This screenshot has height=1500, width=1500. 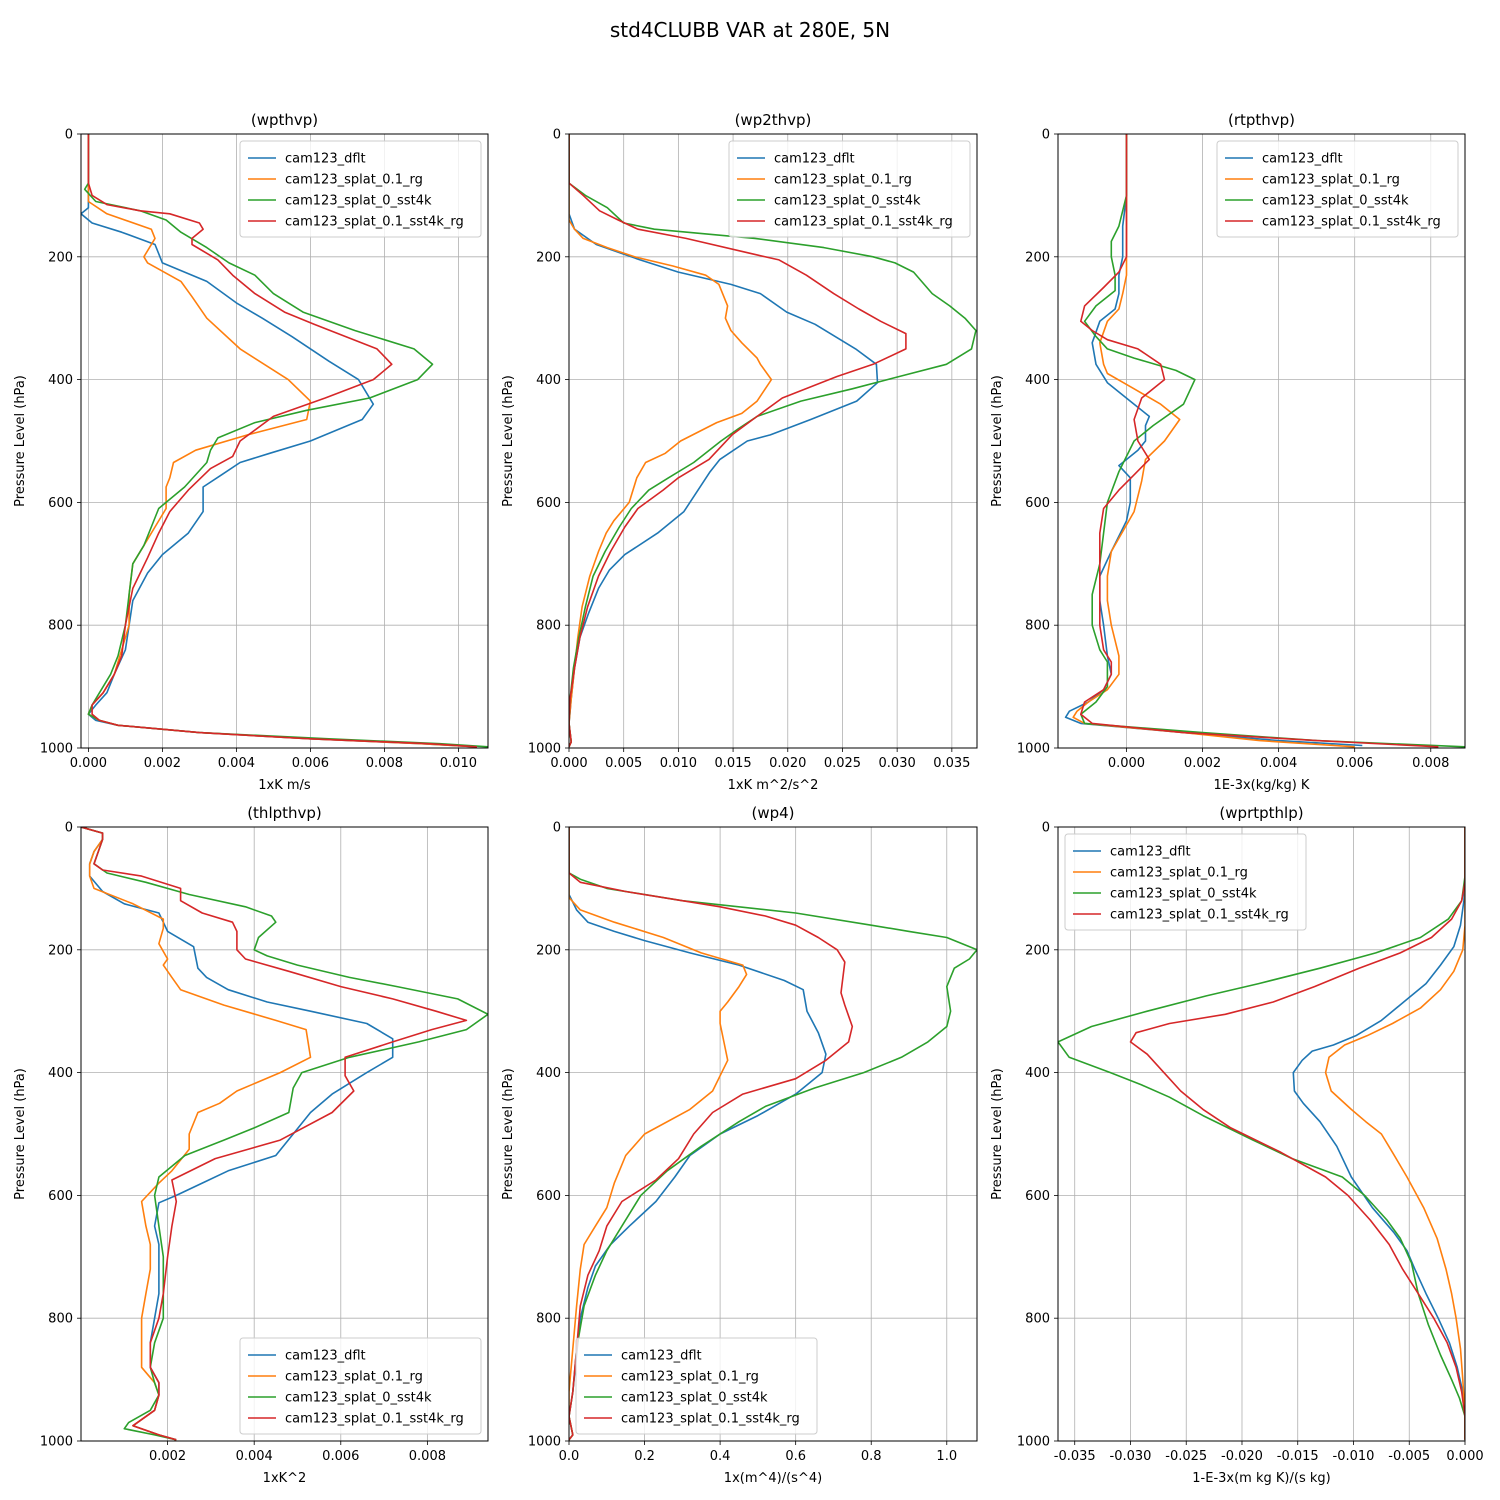 I want to click on figure-title: std4CLUBB VAR at 280E, 5N, so click(x=750, y=30).